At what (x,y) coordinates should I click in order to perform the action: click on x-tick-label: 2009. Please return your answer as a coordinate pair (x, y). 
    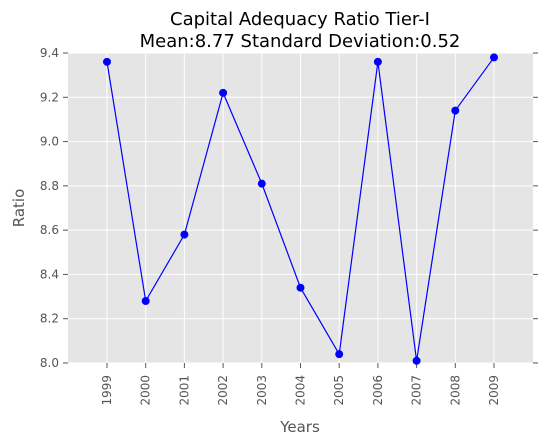
    Looking at the image, I should click on (494, 390).